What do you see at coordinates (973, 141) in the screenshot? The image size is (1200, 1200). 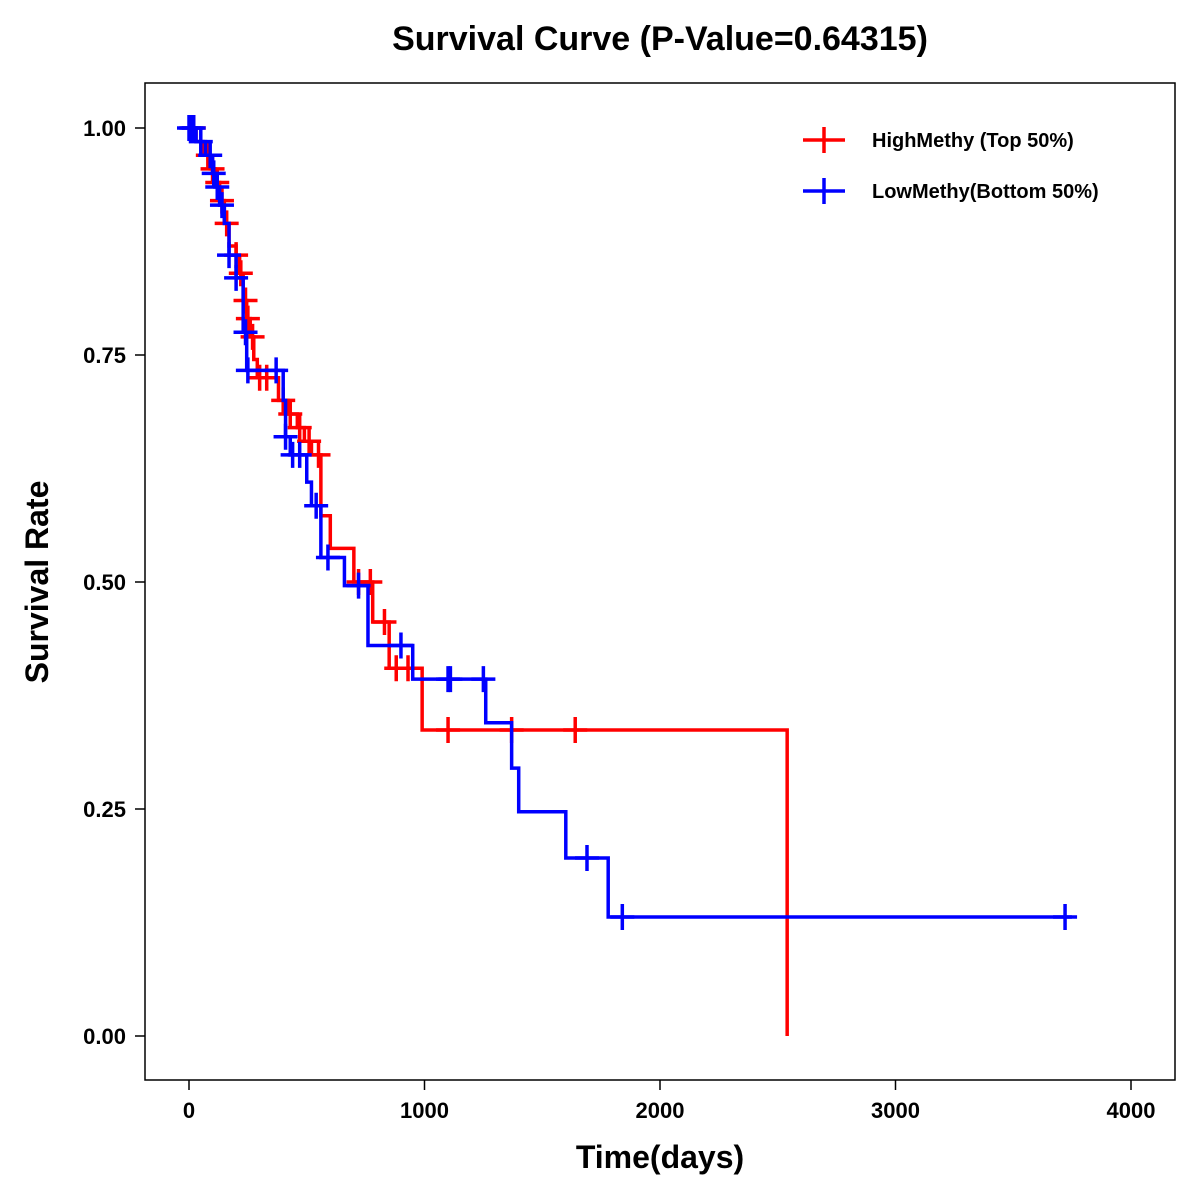 I see `legend-label: HighMethy (Top 50%)` at bounding box center [973, 141].